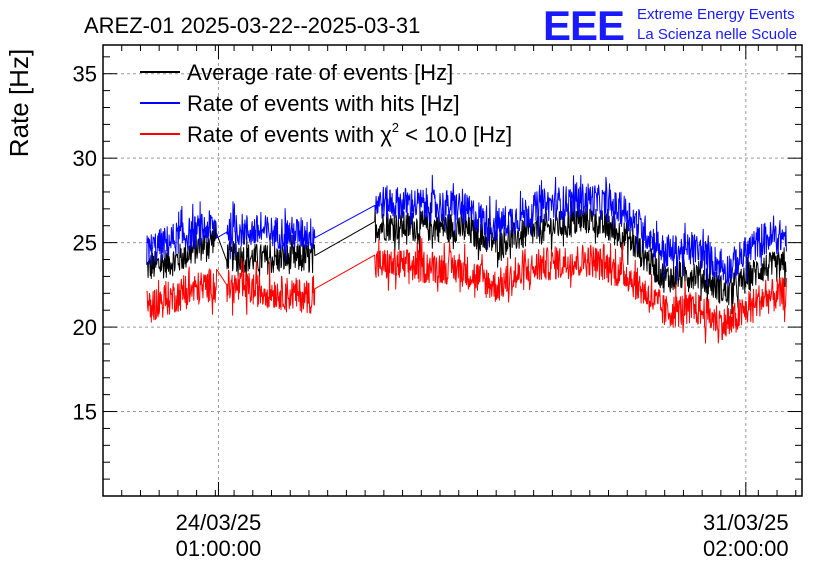 The height and width of the screenshot is (572, 836). I want to click on series-line-chi2, so click(466, 290).